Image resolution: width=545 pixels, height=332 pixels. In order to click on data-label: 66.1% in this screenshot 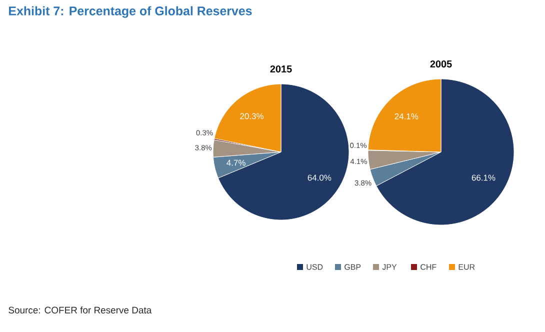, I will do `click(484, 177)`.